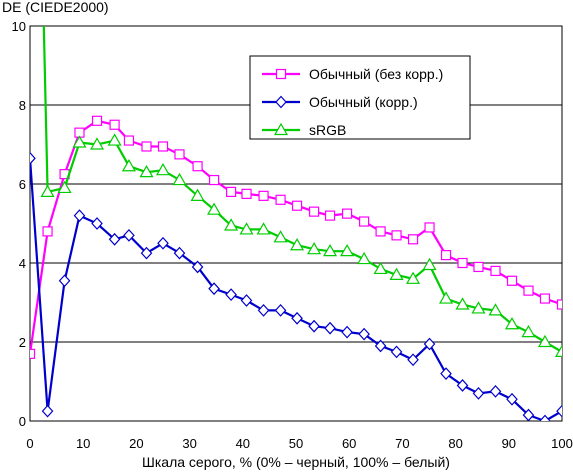 The image size is (573, 472). What do you see at coordinates (349, 443) in the screenshot?
I see `x-tick-label: 60` at bounding box center [349, 443].